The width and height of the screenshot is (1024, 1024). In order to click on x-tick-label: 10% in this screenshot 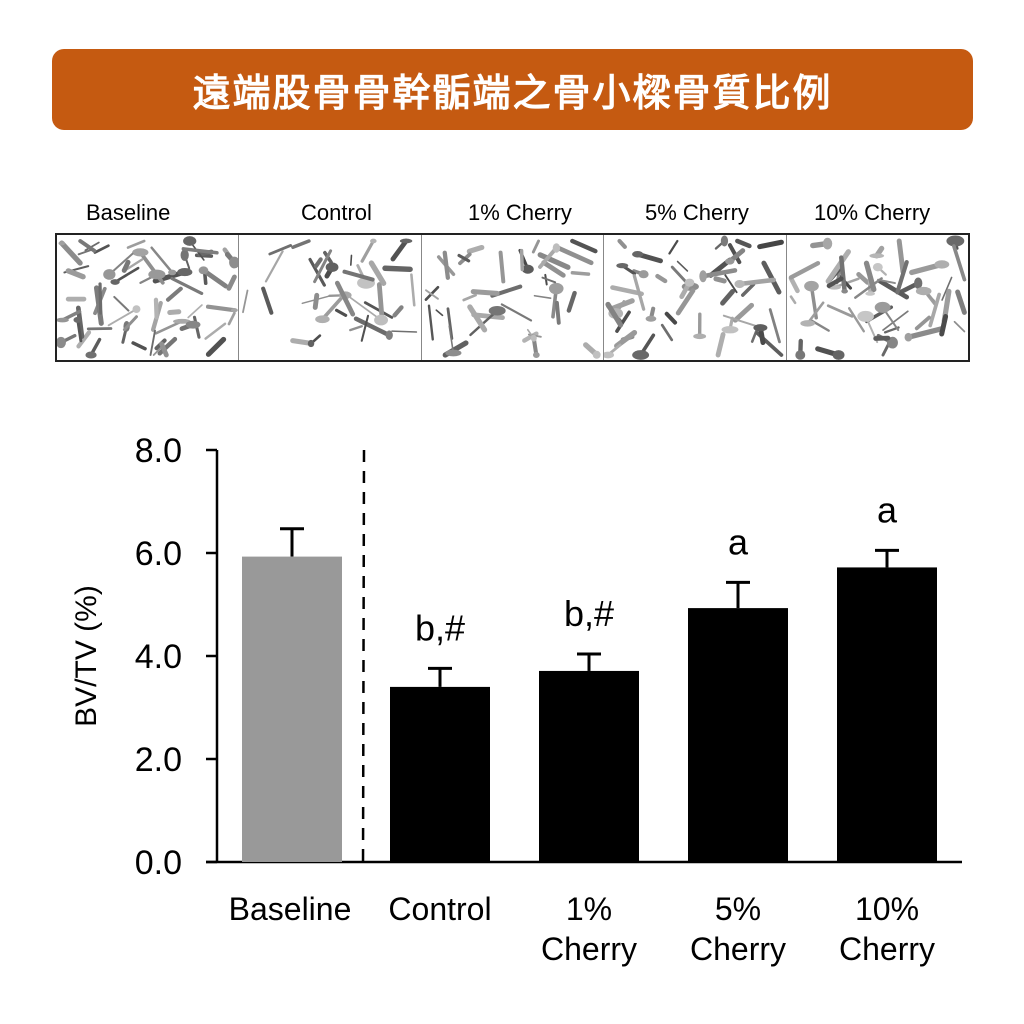, I will do `click(887, 909)`.